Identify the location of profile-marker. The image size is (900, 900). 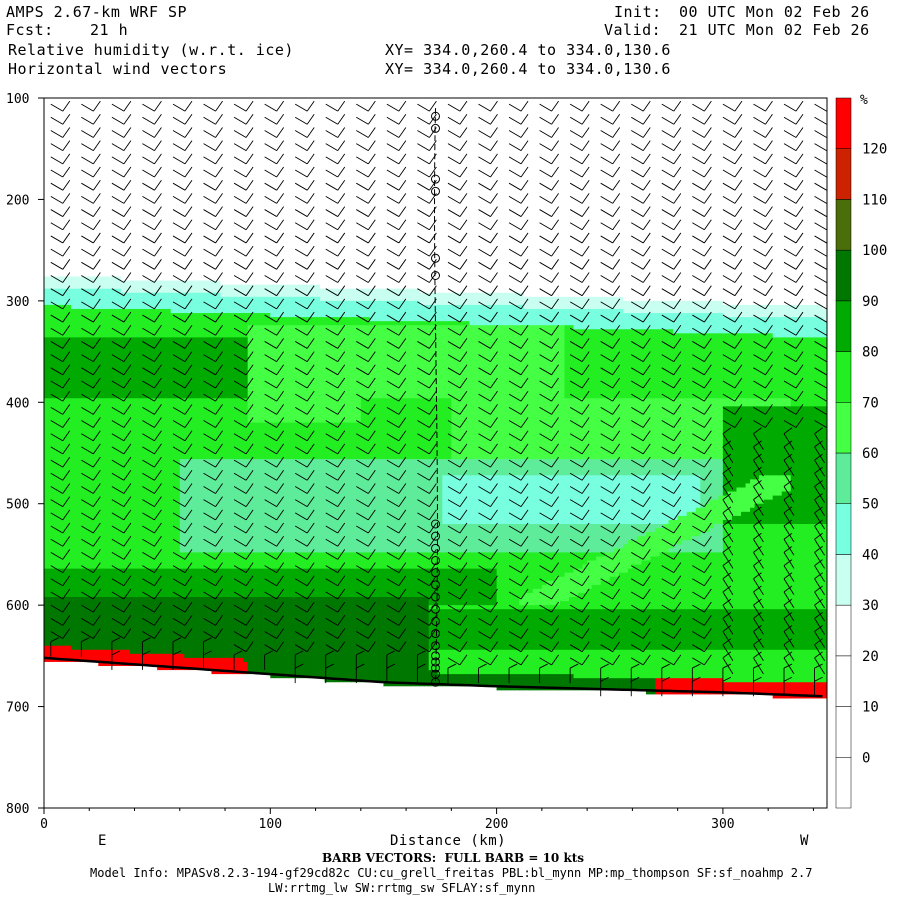
(435, 573).